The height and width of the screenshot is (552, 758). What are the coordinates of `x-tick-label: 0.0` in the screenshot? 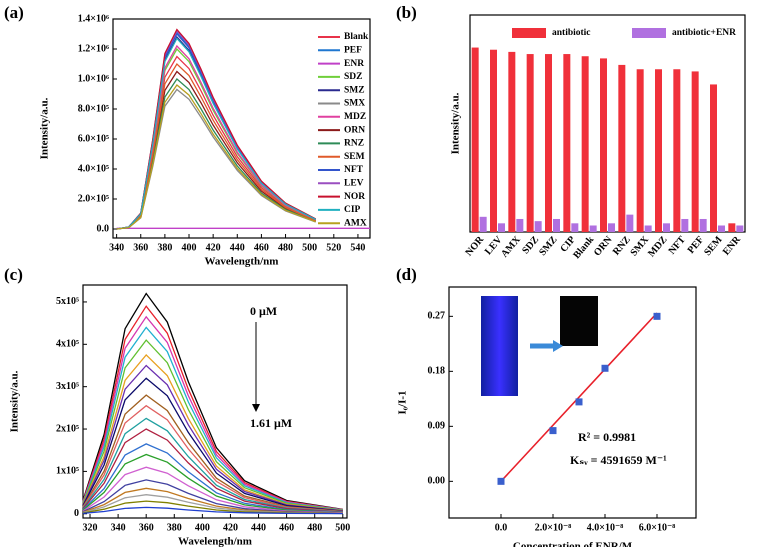 It's located at (501, 527).